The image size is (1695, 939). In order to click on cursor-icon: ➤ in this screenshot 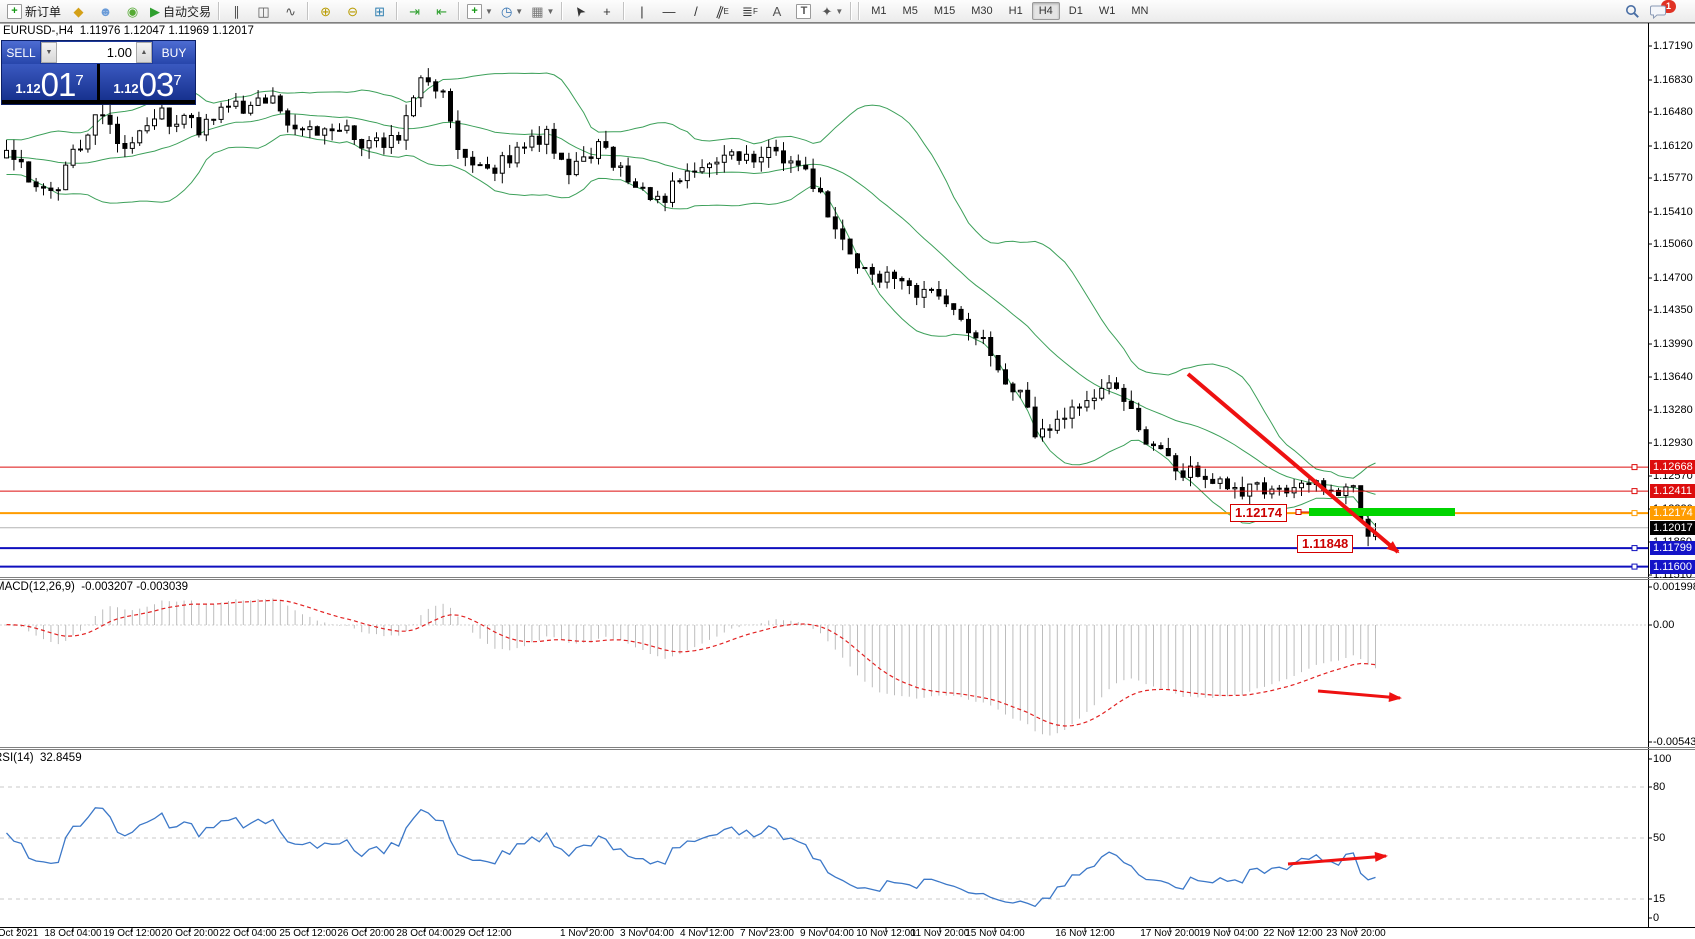, I will do `click(580, 11)`.